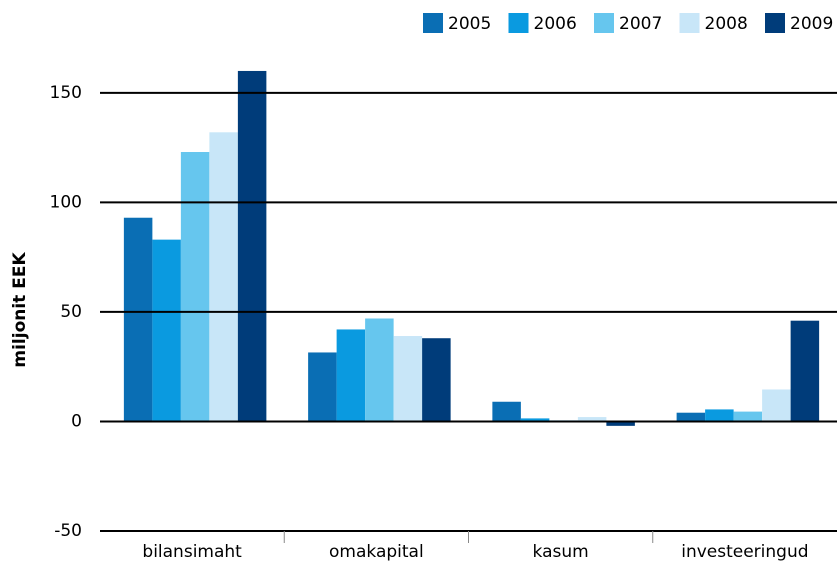 This screenshot has height=563, width=837. What do you see at coordinates (555, 24) in the screenshot?
I see `legend-label: 2006` at bounding box center [555, 24].